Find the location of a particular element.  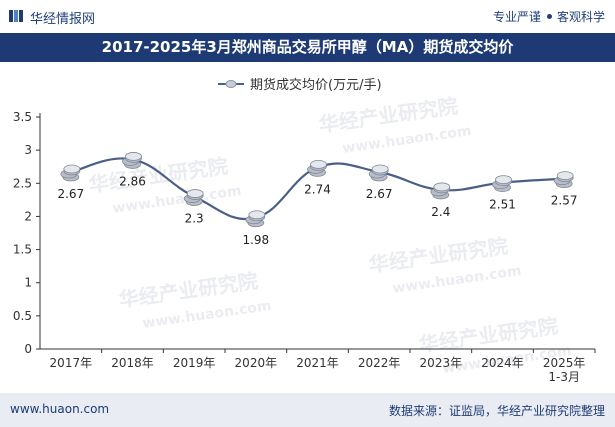

x-tick-label: 2017年 is located at coordinates (71, 363).